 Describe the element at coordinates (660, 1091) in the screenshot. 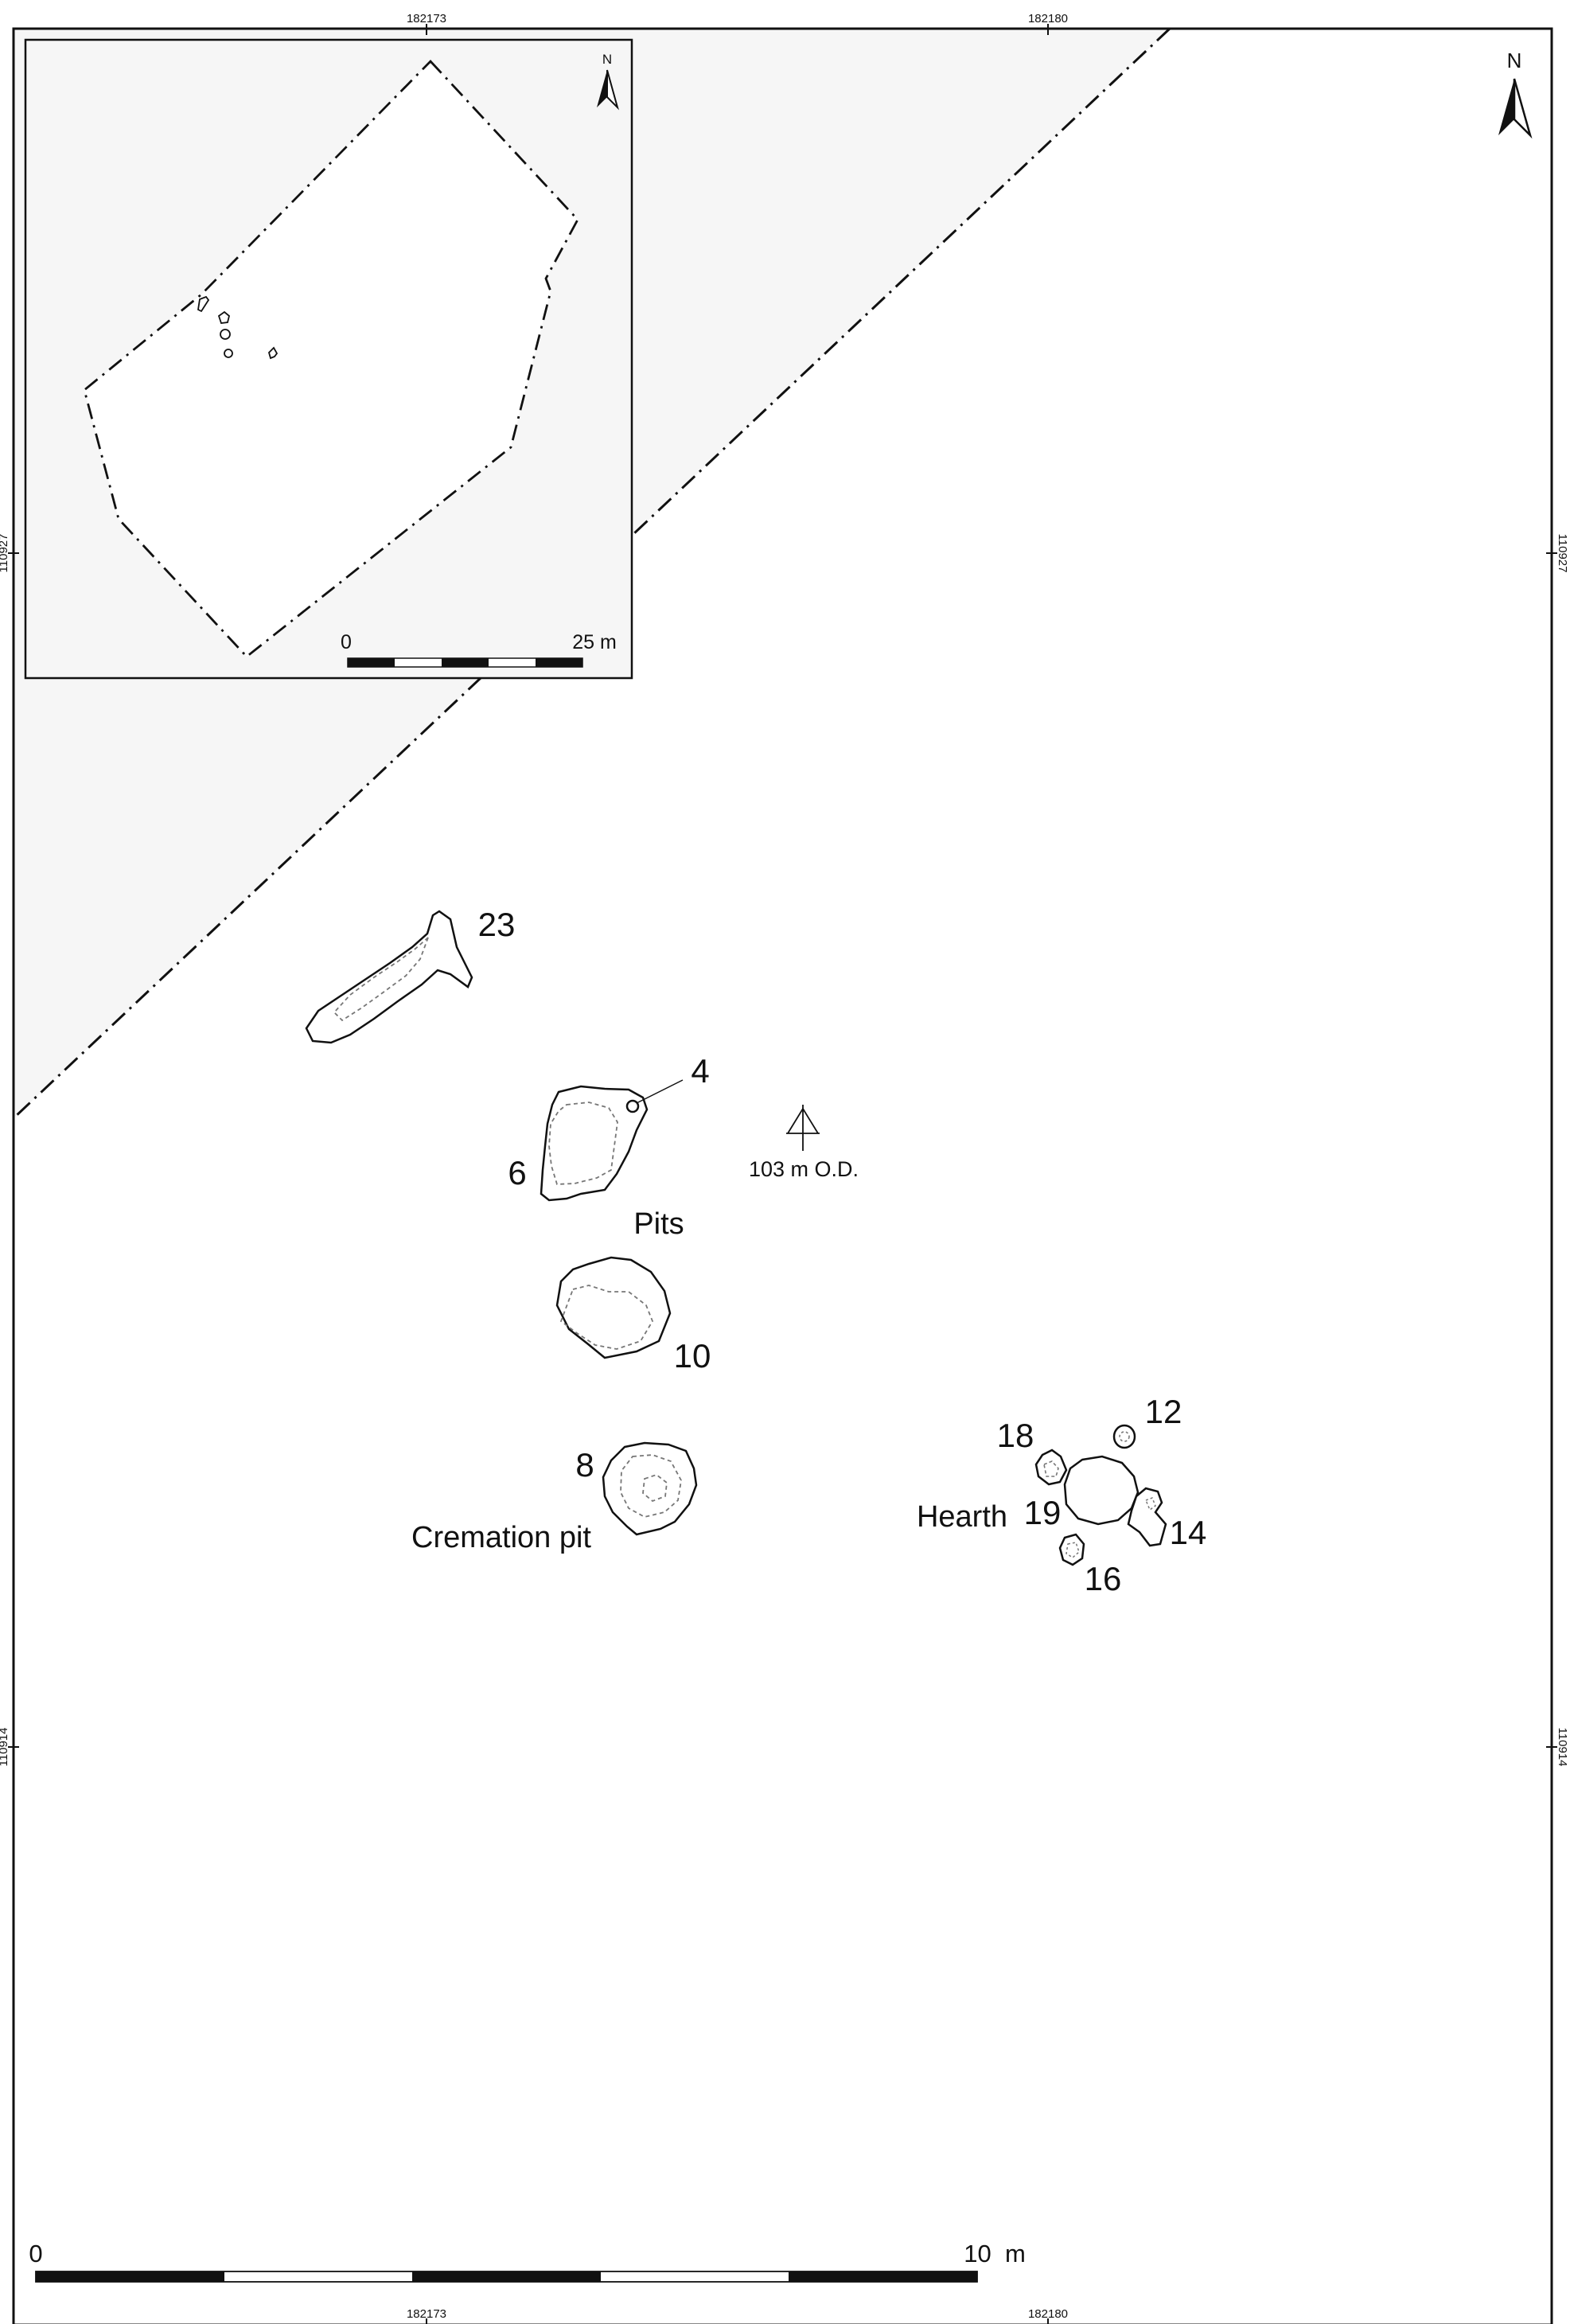

I see `feature-4-leader` at that location.